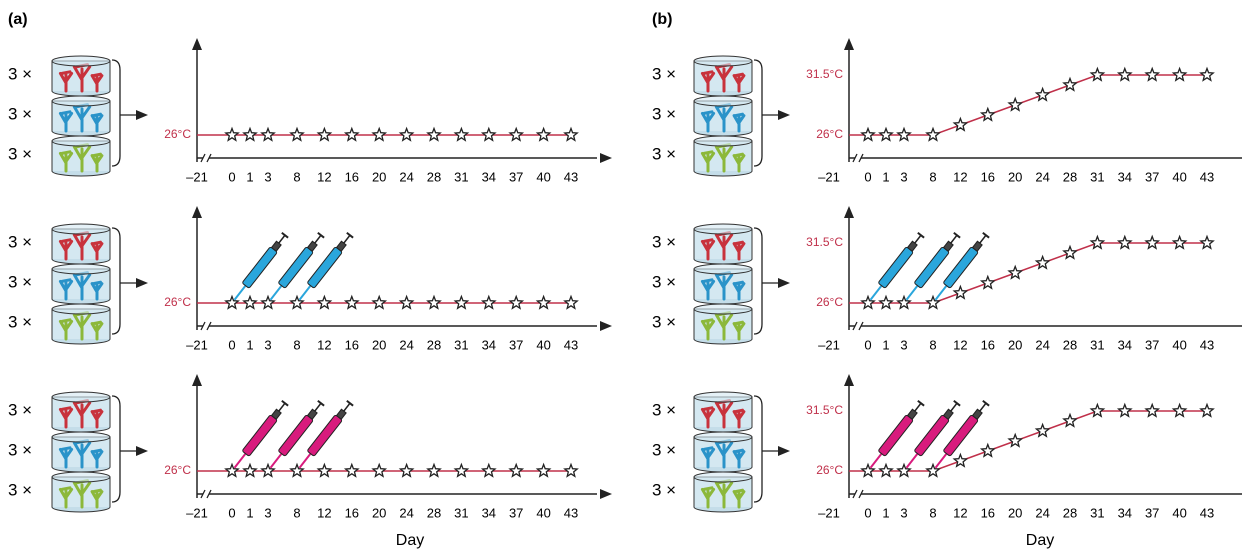 This screenshot has width=1242, height=554. I want to click on day-tick-label: 37, so click(1152, 512).